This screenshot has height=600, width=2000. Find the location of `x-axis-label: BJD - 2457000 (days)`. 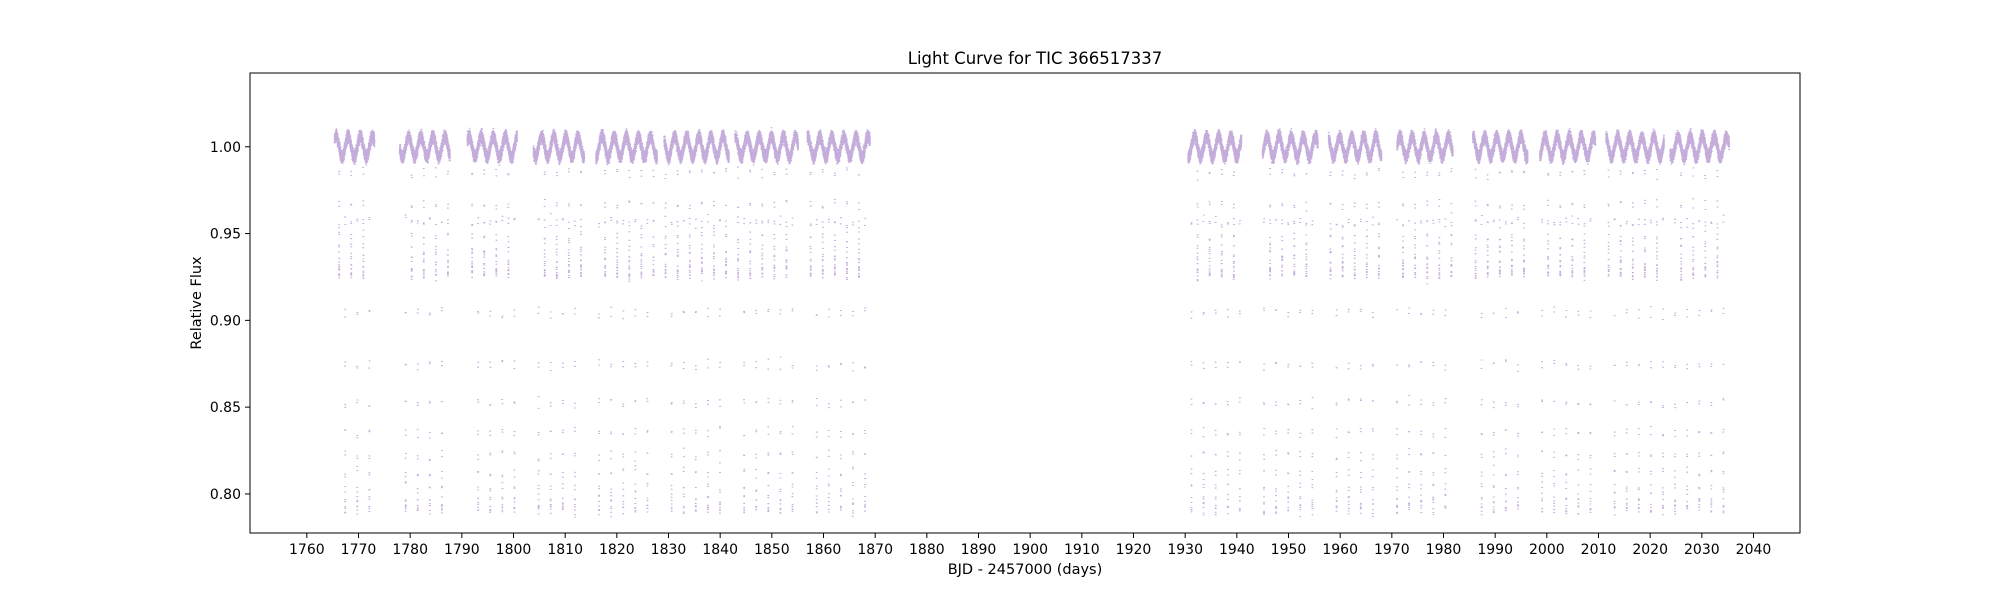

x-axis-label: BJD - 2457000 (days) is located at coordinates (1025, 570).